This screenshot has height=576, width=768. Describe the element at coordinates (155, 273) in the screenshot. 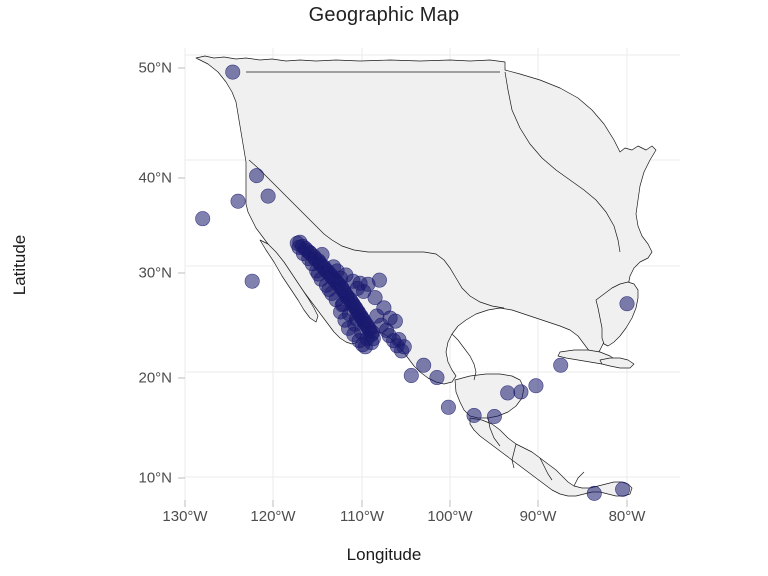

I see `y-tick-30: 30°N` at that location.